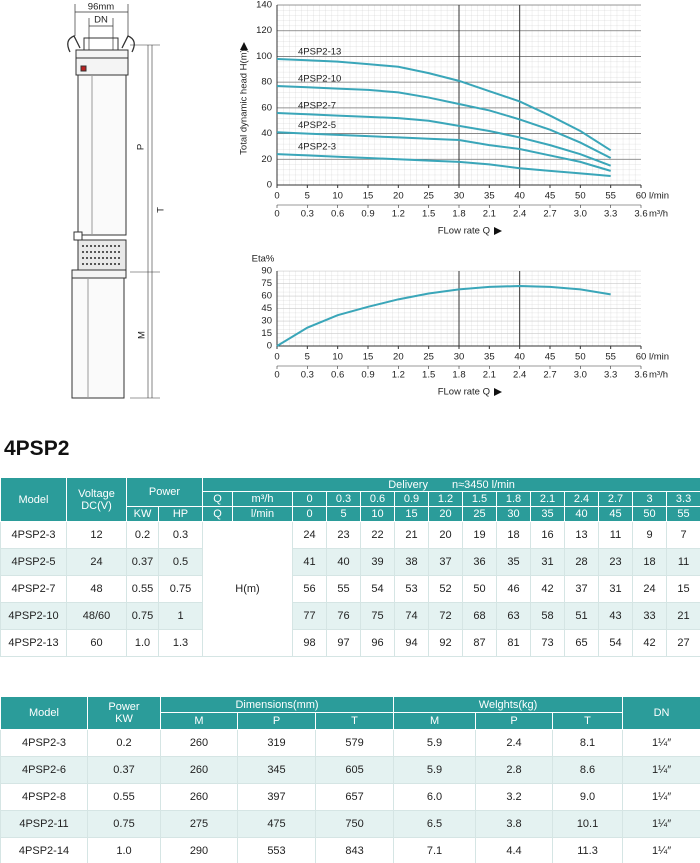 Image resolution: width=700 pixels, height=863 pixels. What do you see at coordinates (547, 562) in the screenshot?
I see `cell: 31` at bounding box center [547, 562].